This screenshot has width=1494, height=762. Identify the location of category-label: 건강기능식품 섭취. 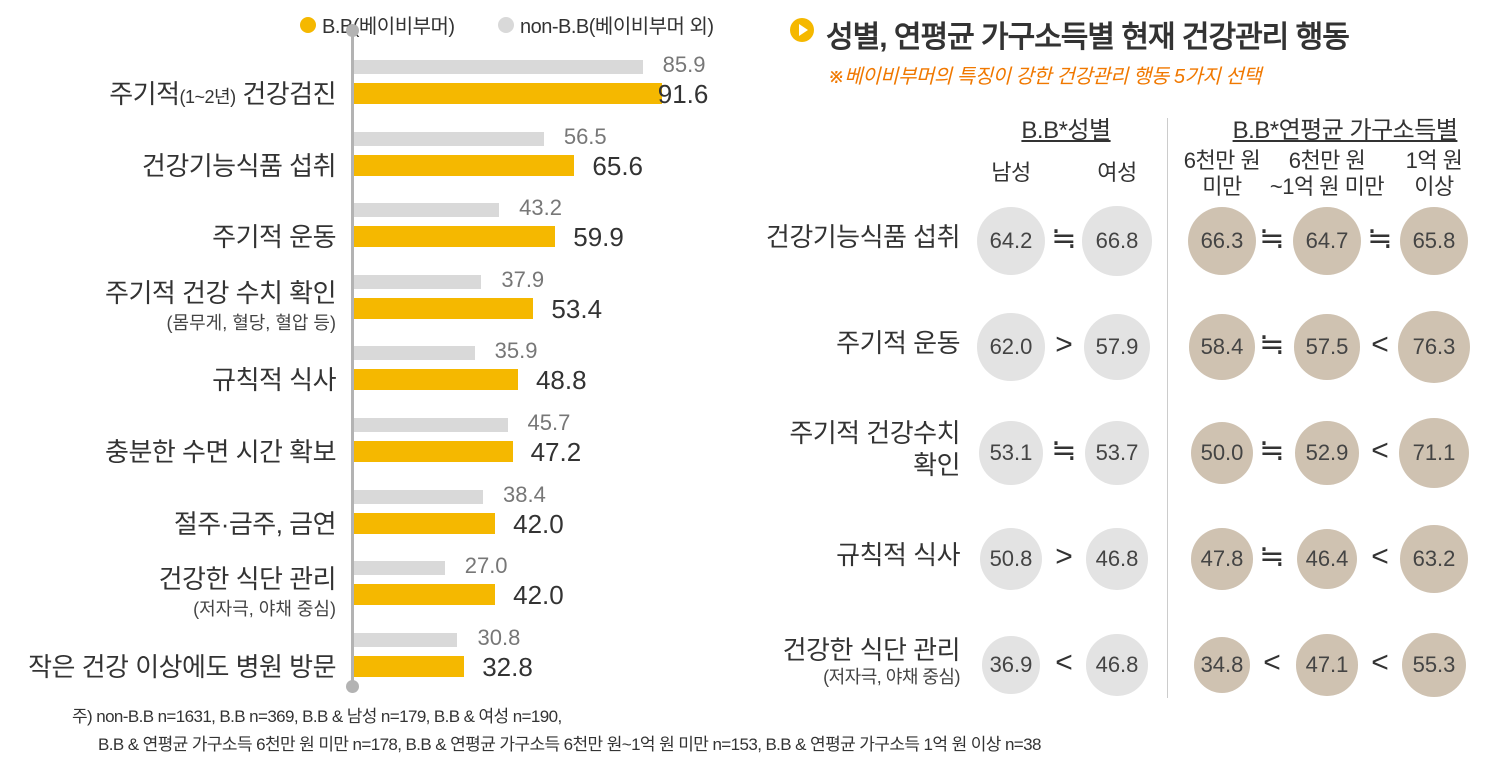
(239, 164).